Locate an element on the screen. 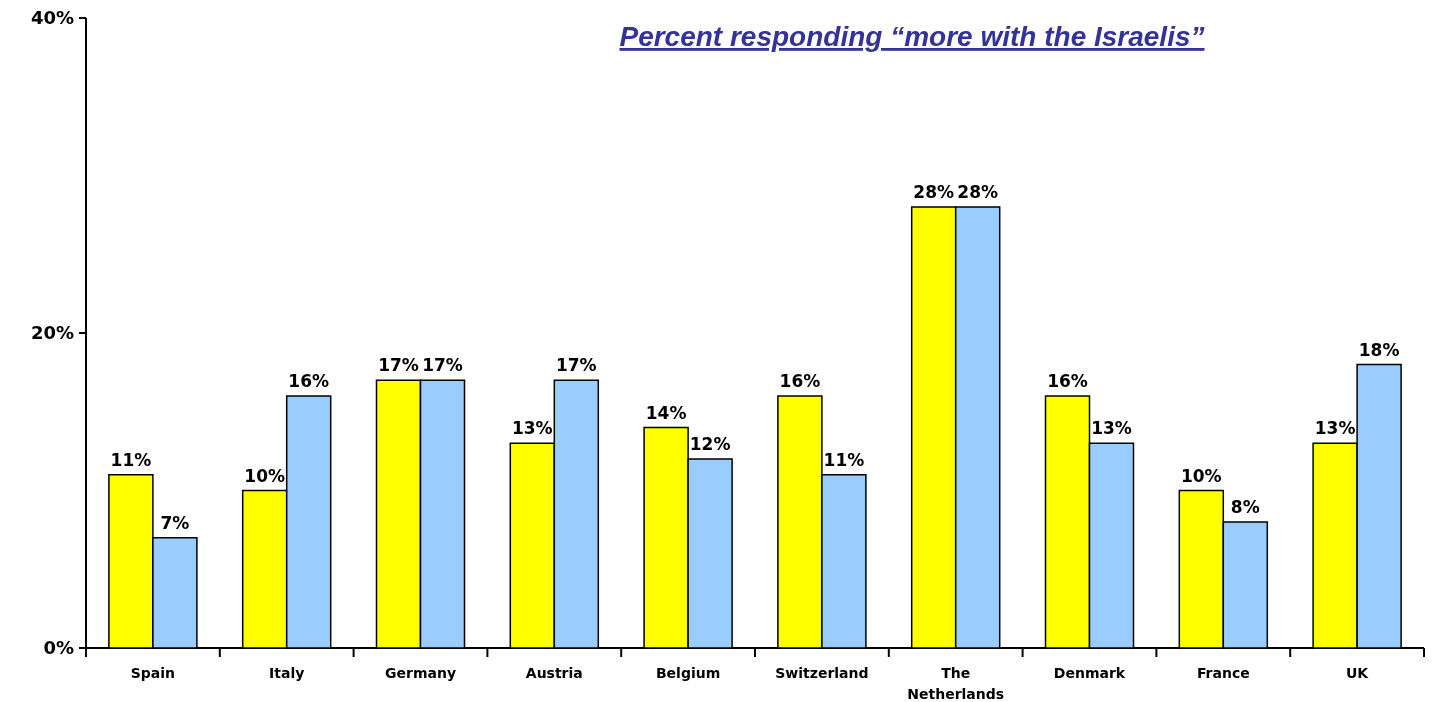 The width and height of the screenshot is (1444, 702). x-tick-label: UK is located at coordinates (1357, 673).